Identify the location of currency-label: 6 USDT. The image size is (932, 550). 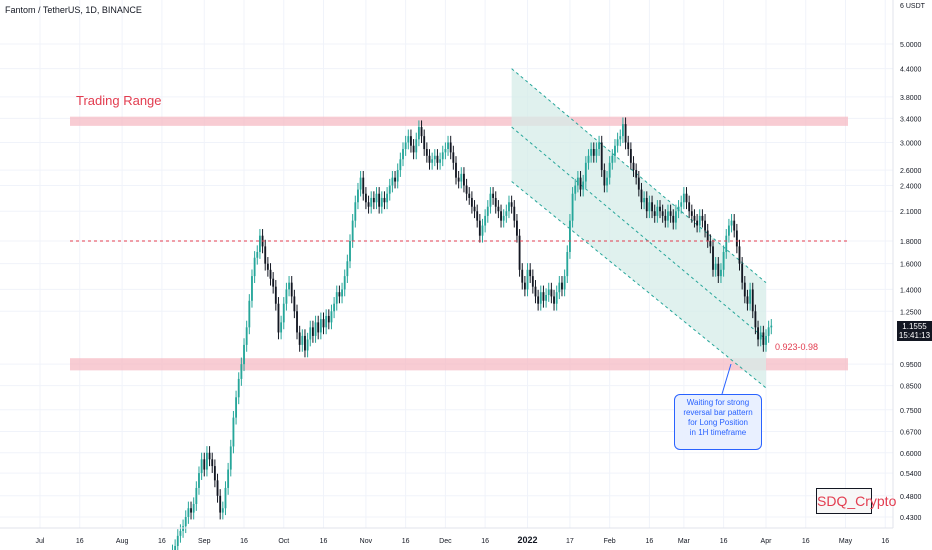
(912, 6).